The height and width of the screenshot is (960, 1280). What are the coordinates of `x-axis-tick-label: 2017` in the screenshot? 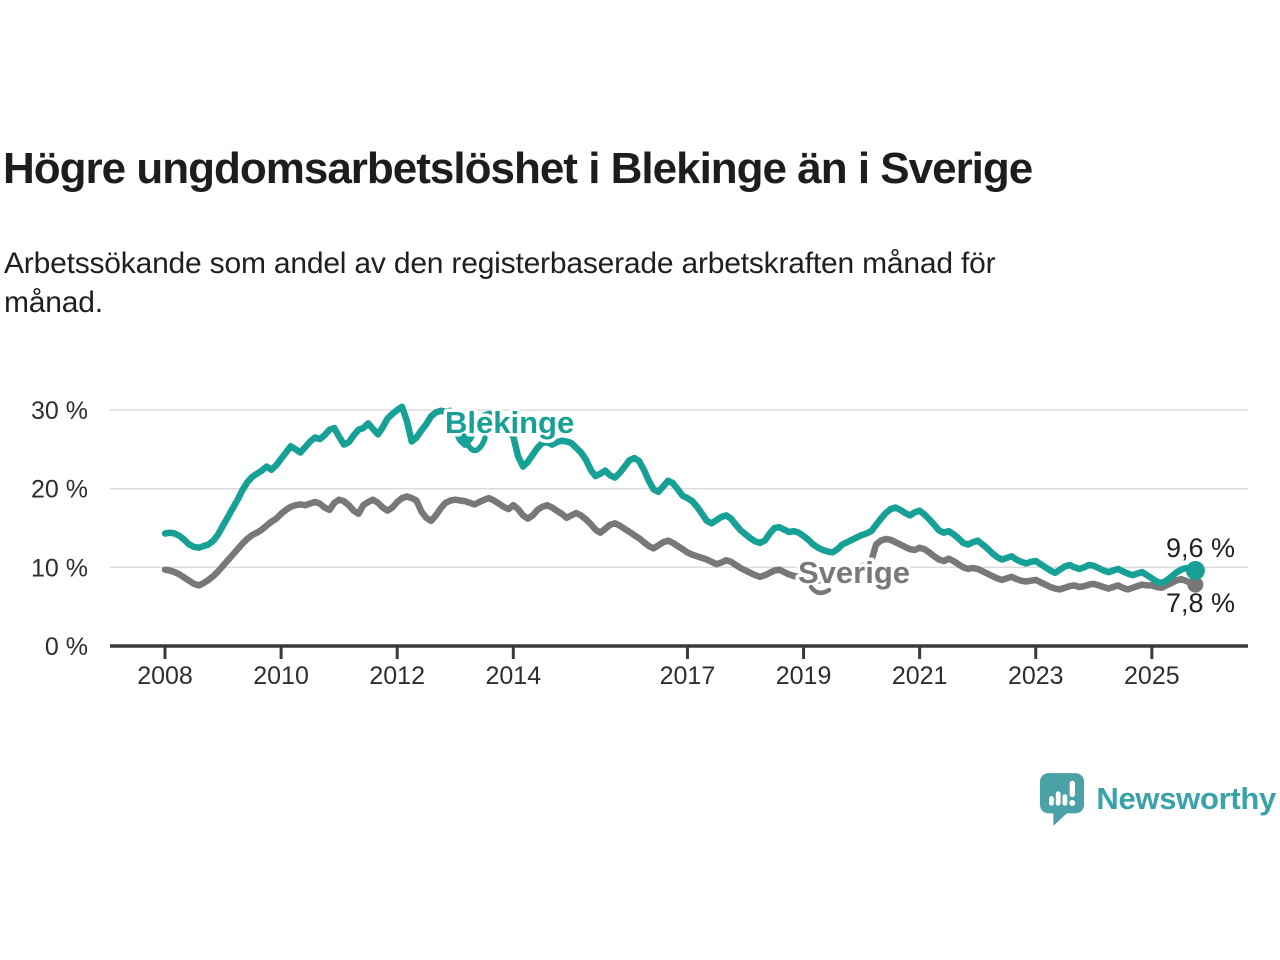 It's located at (688, 676).